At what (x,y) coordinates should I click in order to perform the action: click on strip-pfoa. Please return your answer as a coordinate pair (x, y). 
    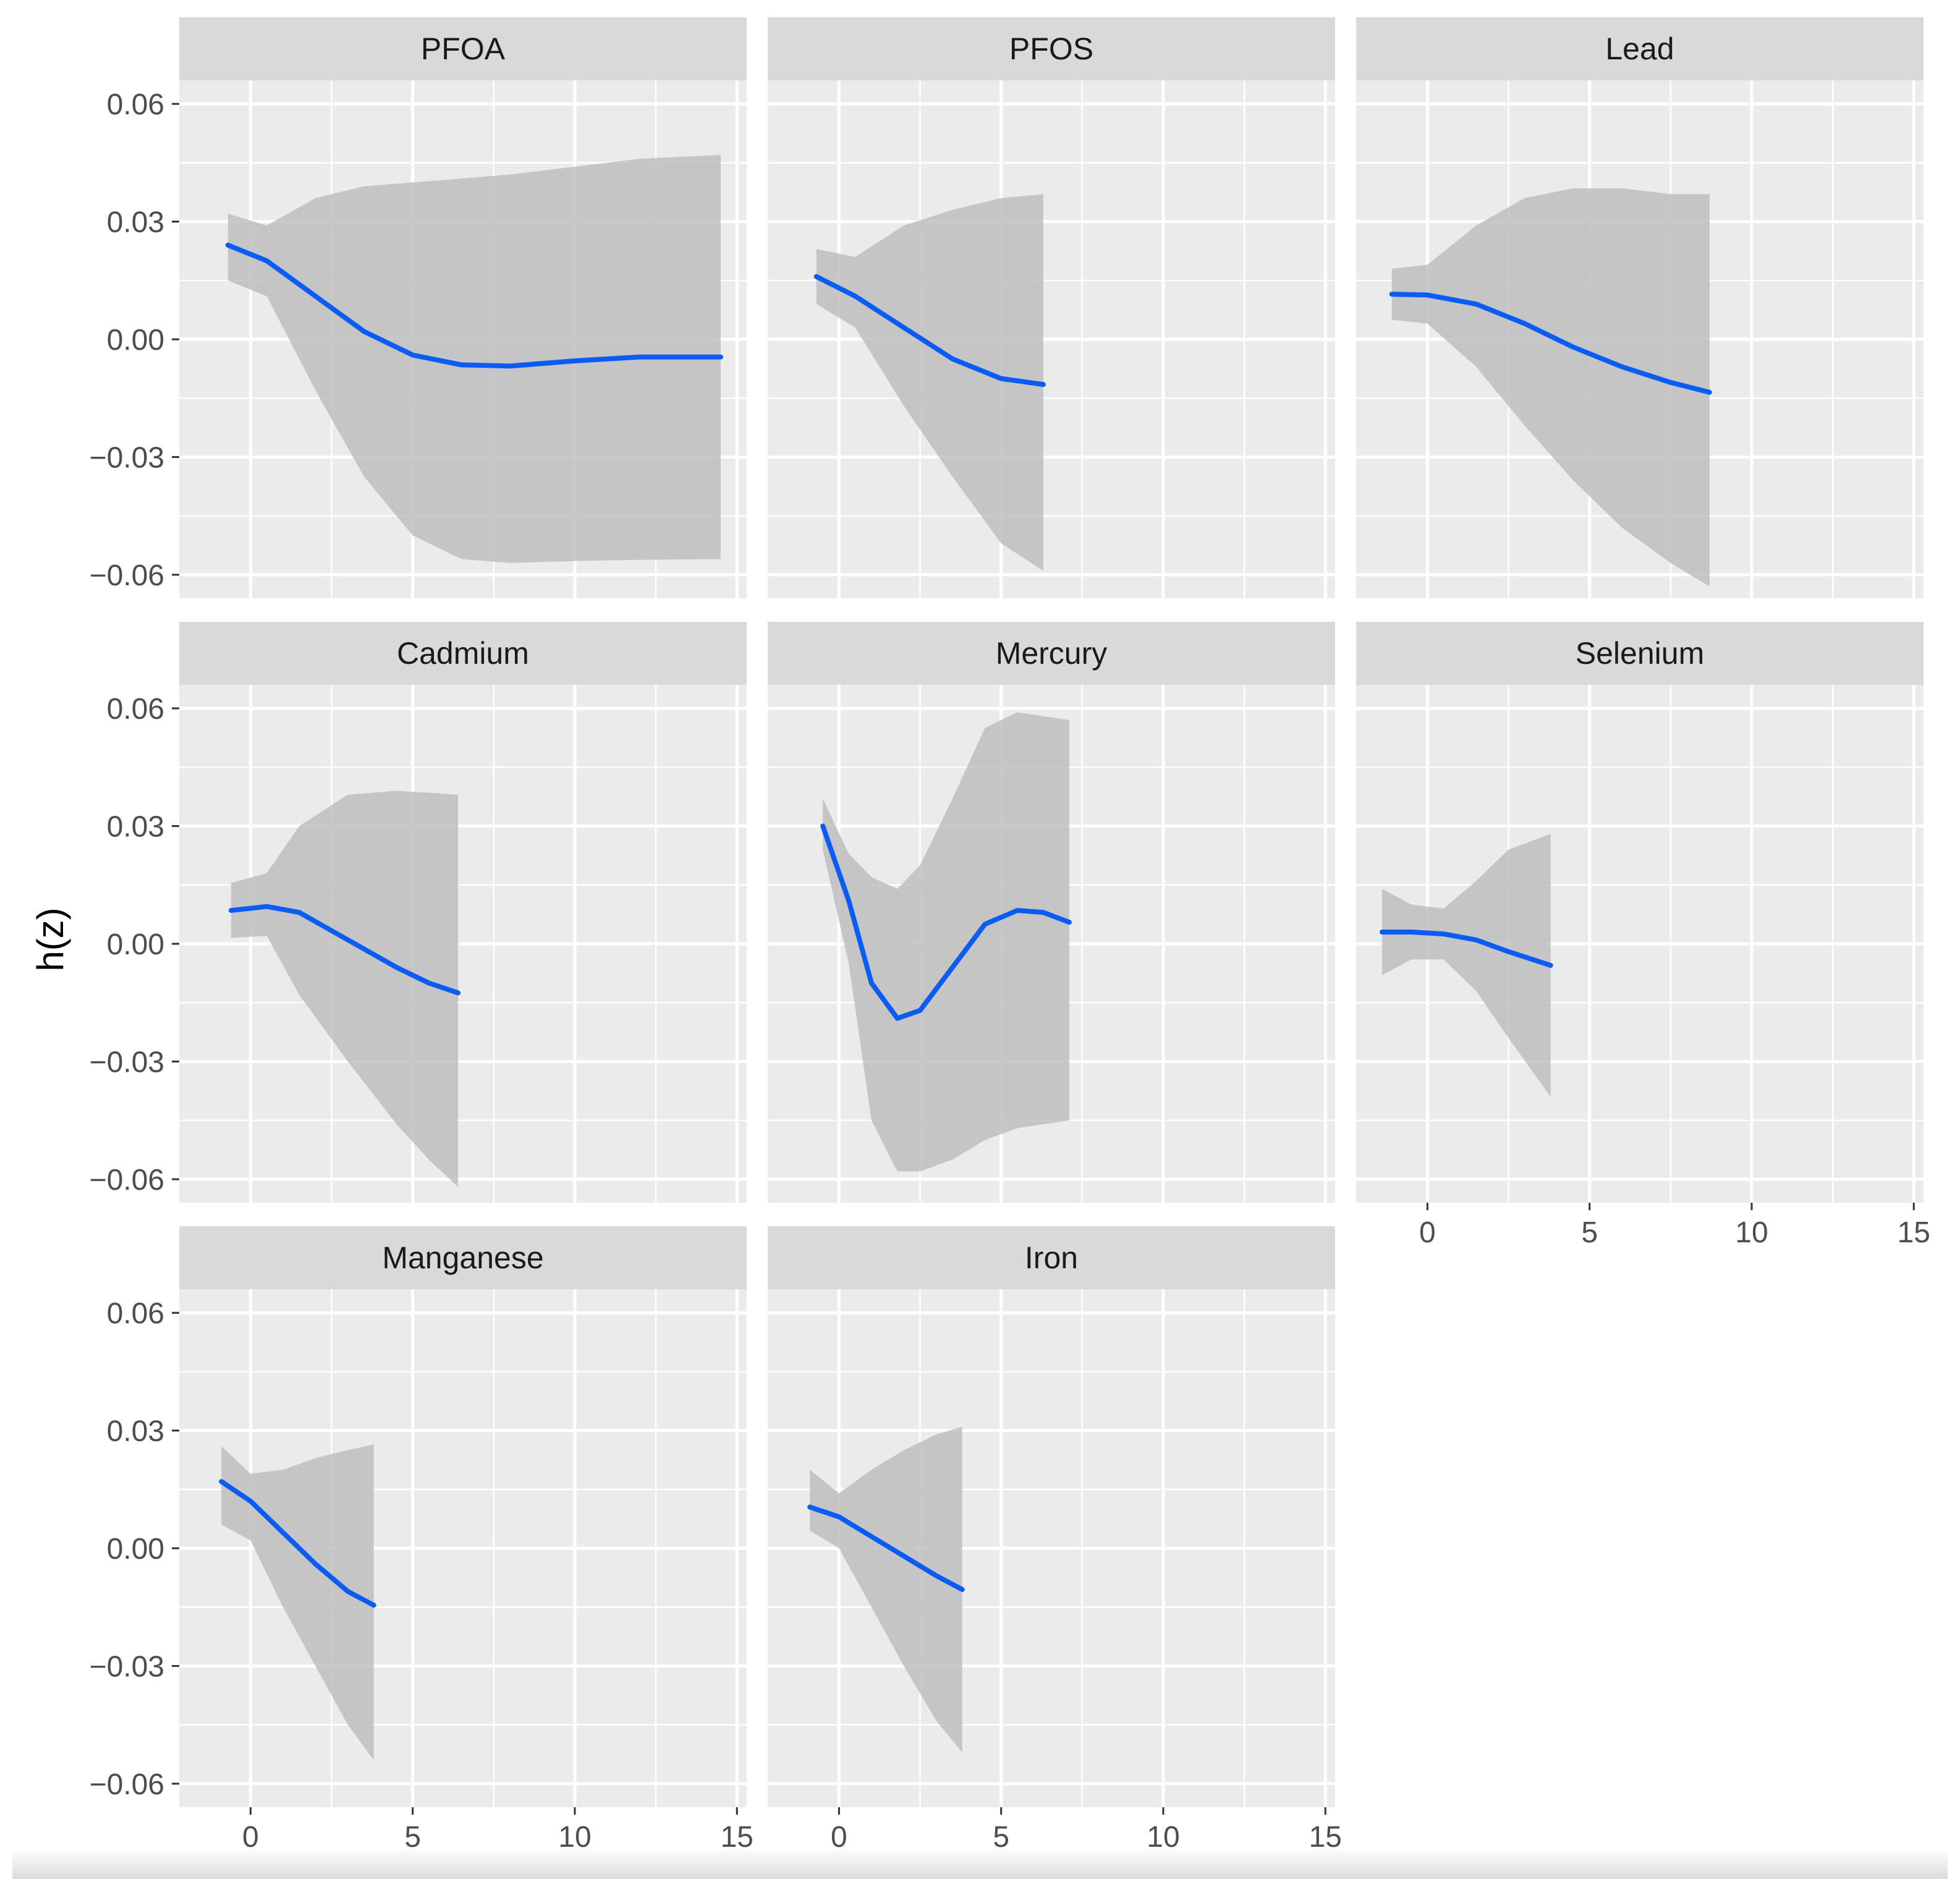
    Looking at the image, I should click on (463, 48).